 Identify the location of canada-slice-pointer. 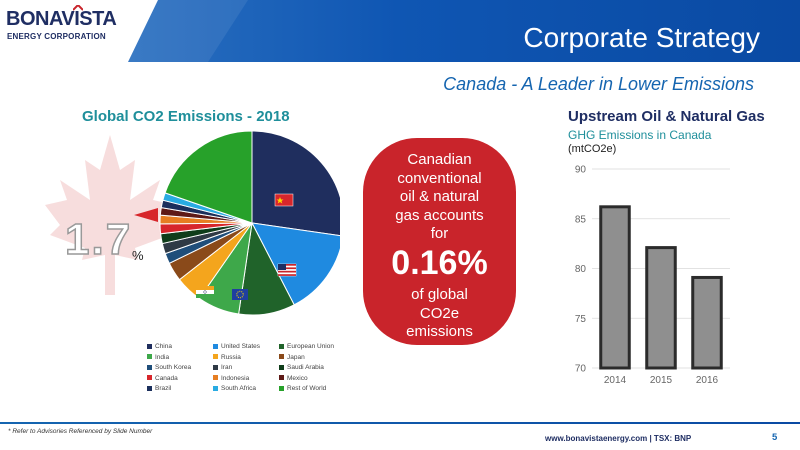
(146, 215).